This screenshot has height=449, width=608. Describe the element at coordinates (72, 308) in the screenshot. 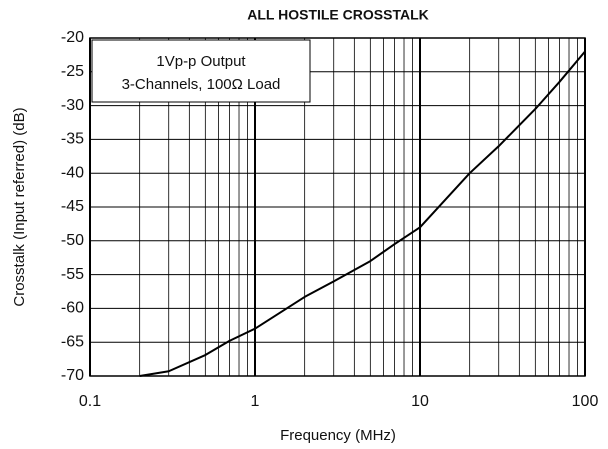

I see `y-tick-label: -60` at that location.